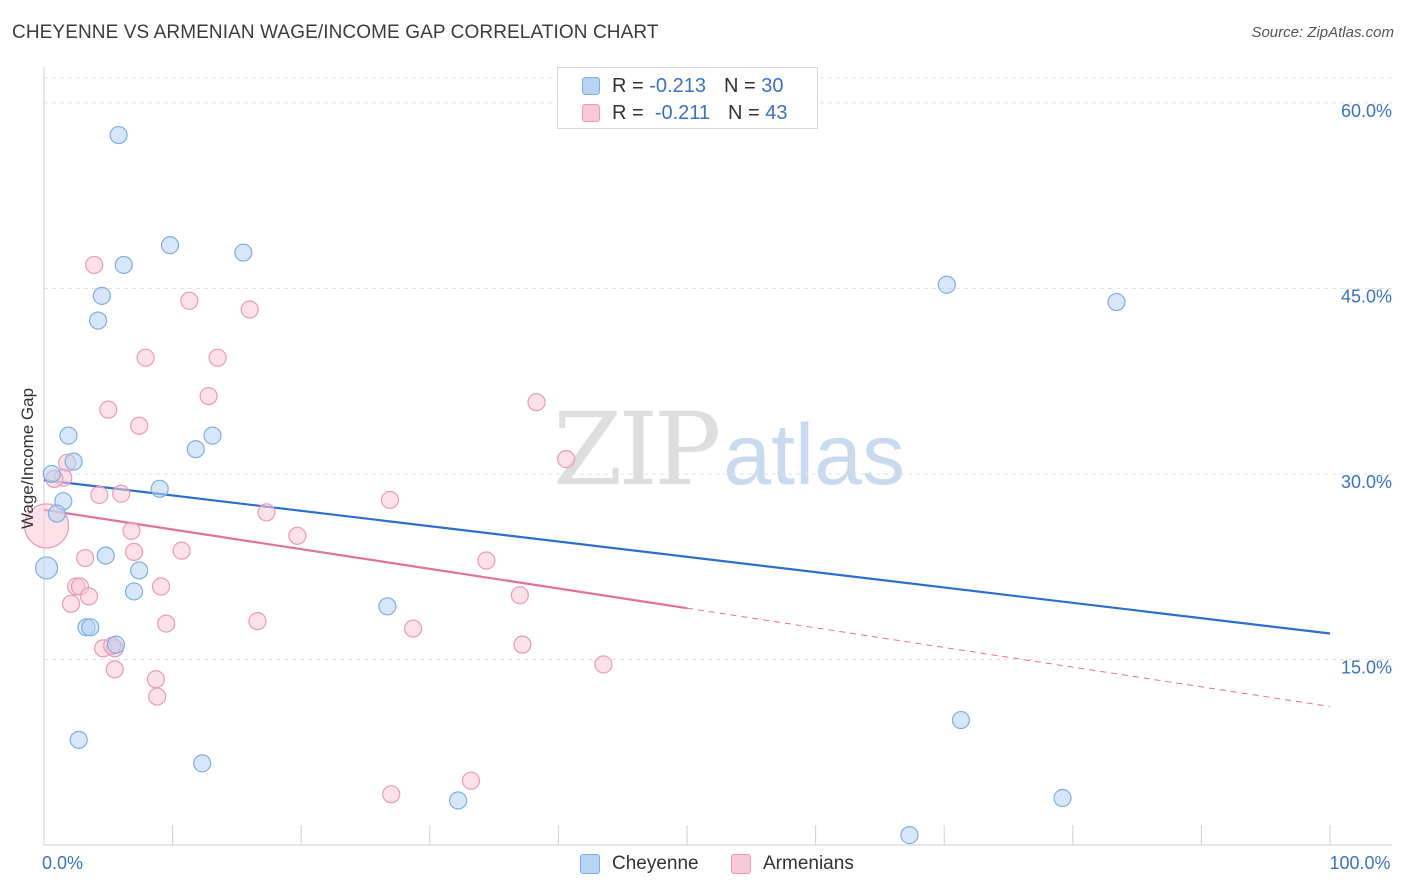  I want to click on armenians-swatch, so click(591, 113).